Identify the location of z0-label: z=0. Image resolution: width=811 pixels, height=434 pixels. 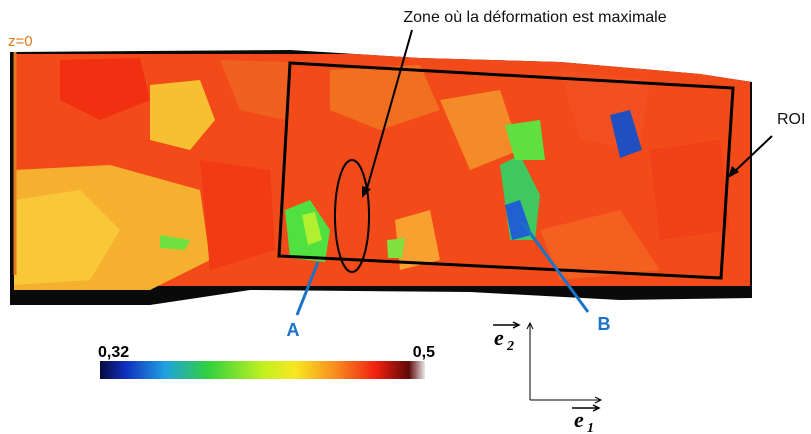
(20, 41).